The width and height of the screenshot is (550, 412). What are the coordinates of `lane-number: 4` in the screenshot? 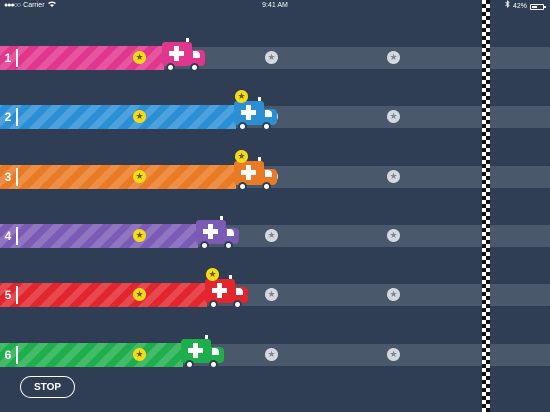 It's located at (8, 236).